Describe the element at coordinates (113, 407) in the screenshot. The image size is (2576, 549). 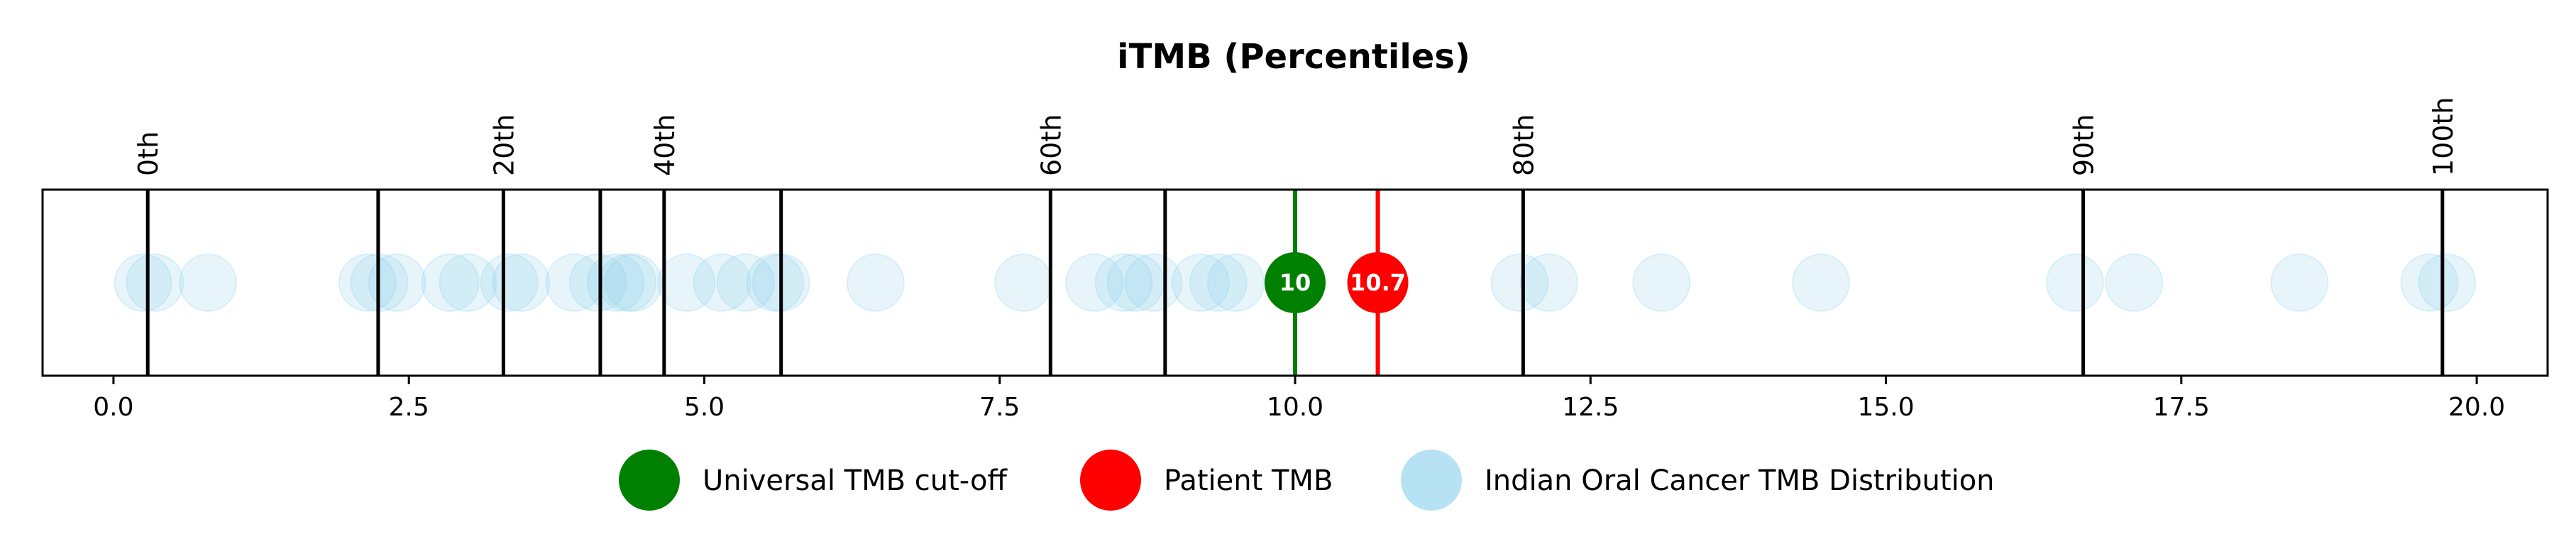
I see `x-tick-label: 0.0` at that location.